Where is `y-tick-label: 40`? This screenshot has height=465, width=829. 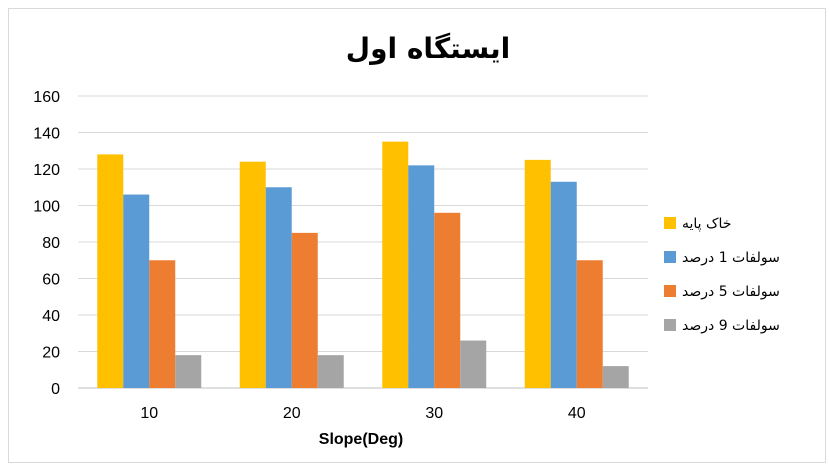 y-tick-label: 40 is located at coordinates (51, 316).